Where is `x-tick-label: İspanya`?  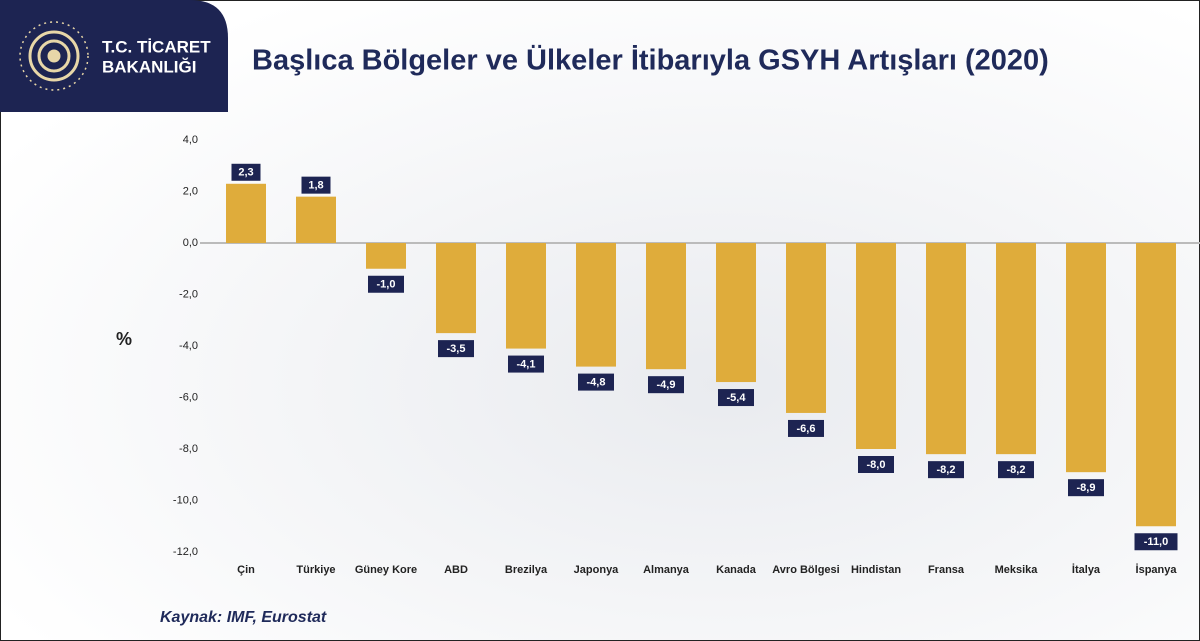 x-tick-label: İspanya is located at coordinates (1157, 569).